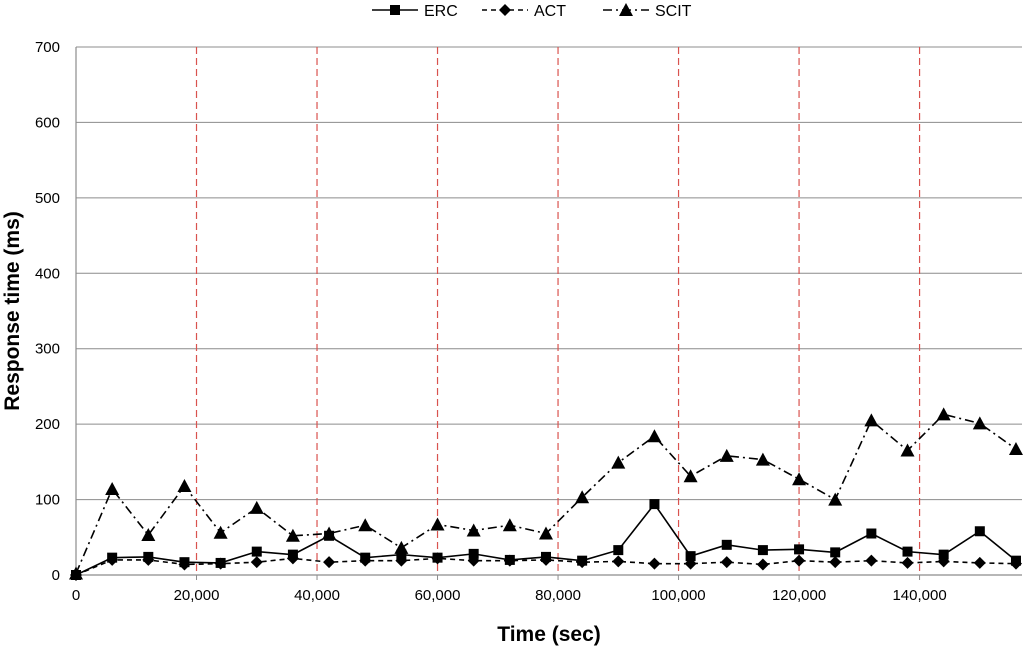 The image size is (1024, 646). I want to click on legend-marker-act, so click(505, 10).